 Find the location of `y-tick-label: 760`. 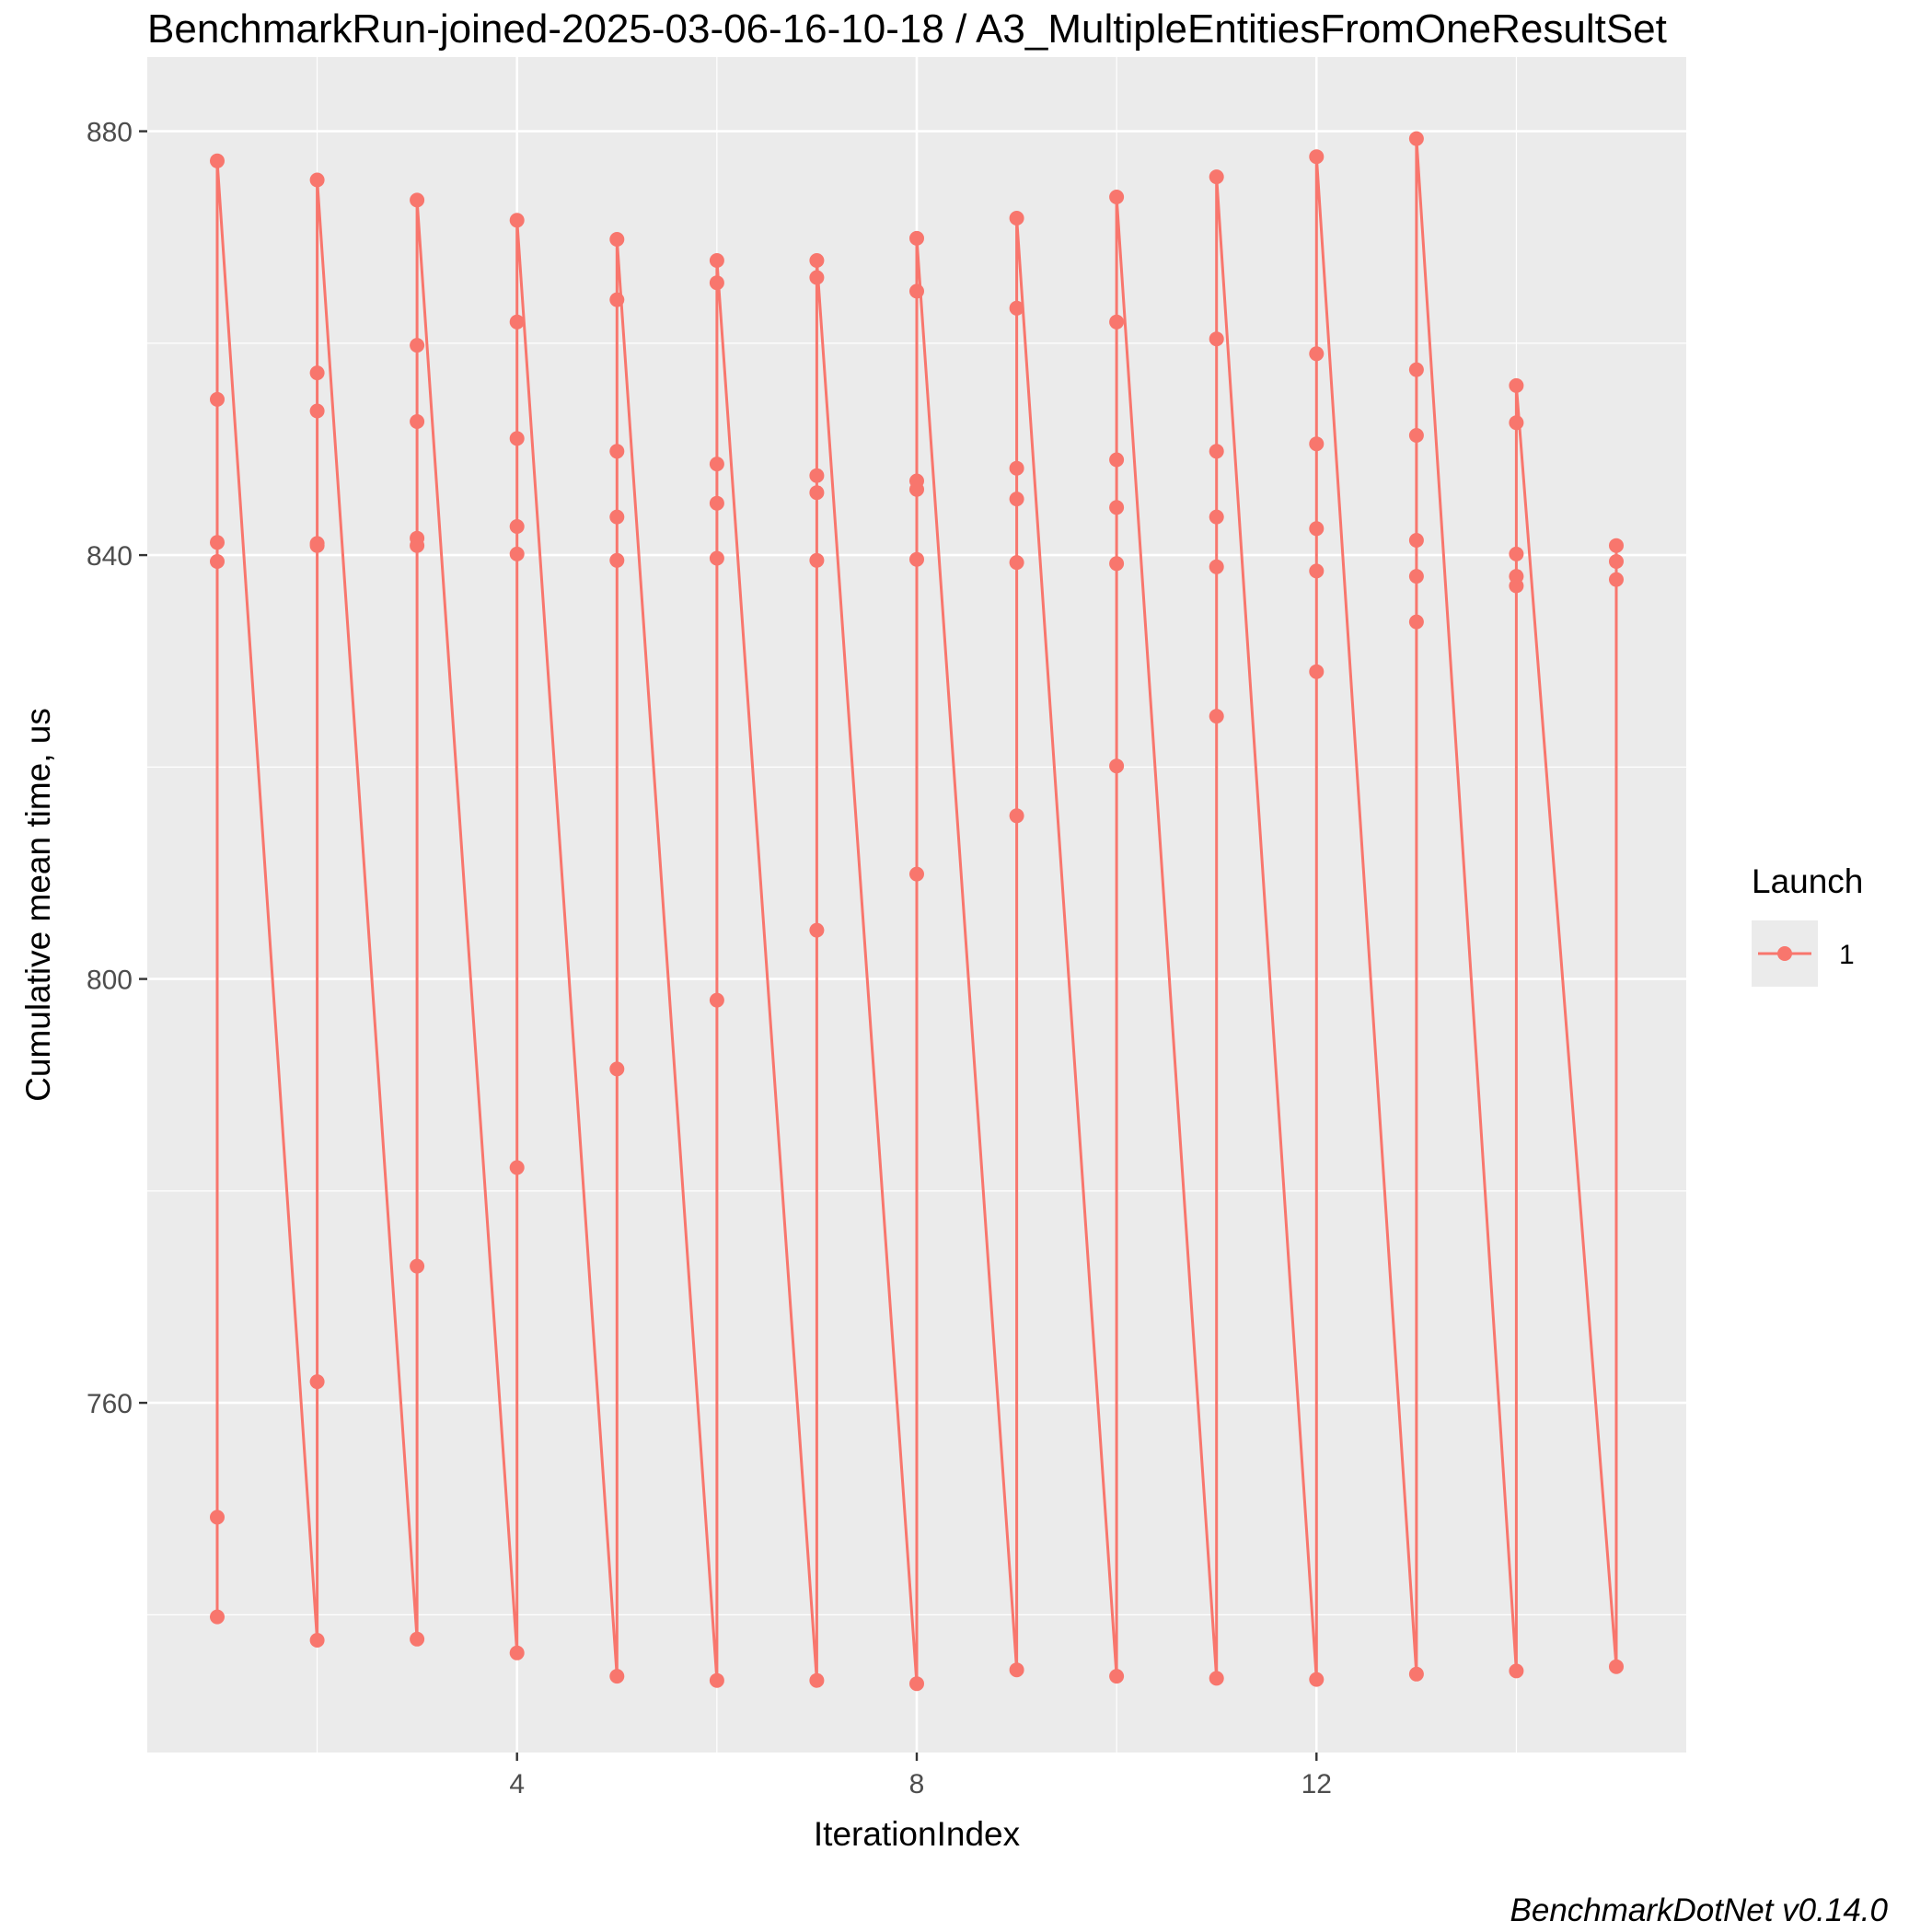

y-tick-label: 760 is located at coordinates (110, 1404).